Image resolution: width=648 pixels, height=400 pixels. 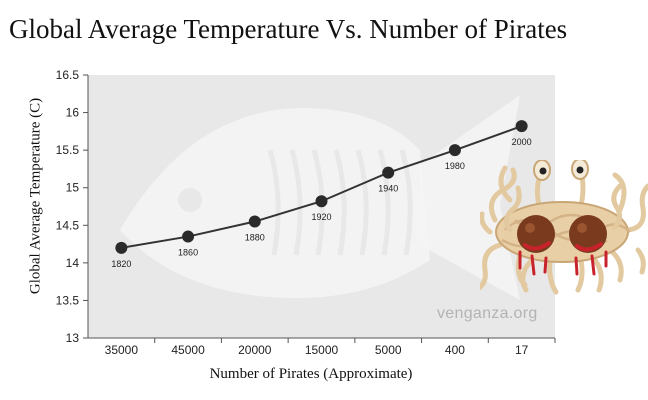 What do you see at coordinates (122, 350) in the screenshot?
I see `x-tick-label: 35000` at bounding box center [122, 350].